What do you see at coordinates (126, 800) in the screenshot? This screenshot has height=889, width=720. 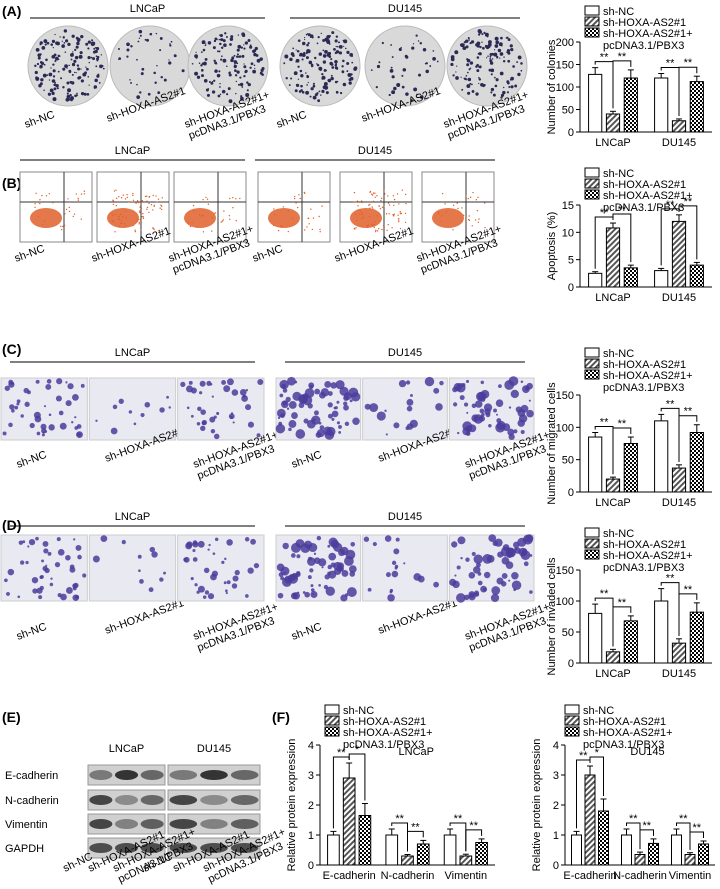 I see `blot-strip` at bounding box center [126, 800].